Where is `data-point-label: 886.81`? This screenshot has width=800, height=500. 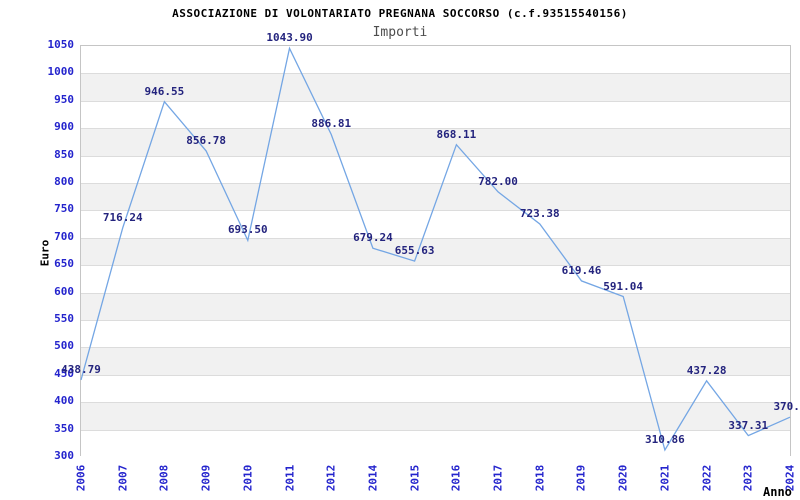
data-point-label: 886.81 is located at coordinates (331, 124).